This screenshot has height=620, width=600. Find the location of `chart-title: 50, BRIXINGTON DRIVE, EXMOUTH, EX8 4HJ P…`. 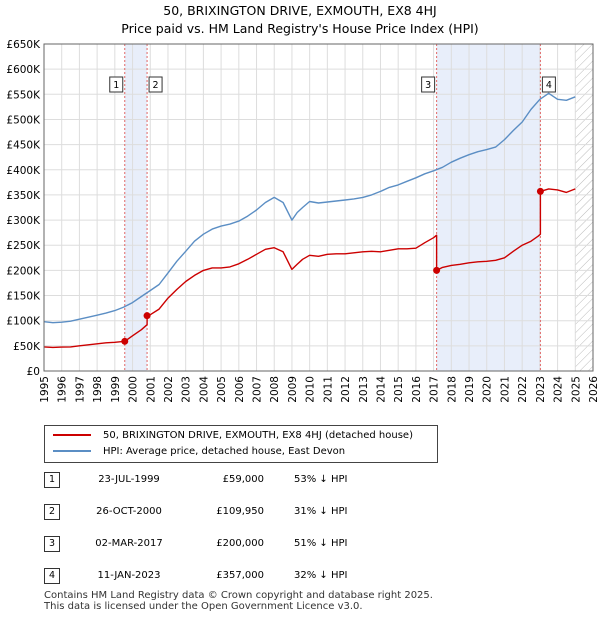

chart-title: 50, BRIXINGTON DRIVE, EXMOUTH, EX8 4HJ P… is located at coordinates (300, 20).